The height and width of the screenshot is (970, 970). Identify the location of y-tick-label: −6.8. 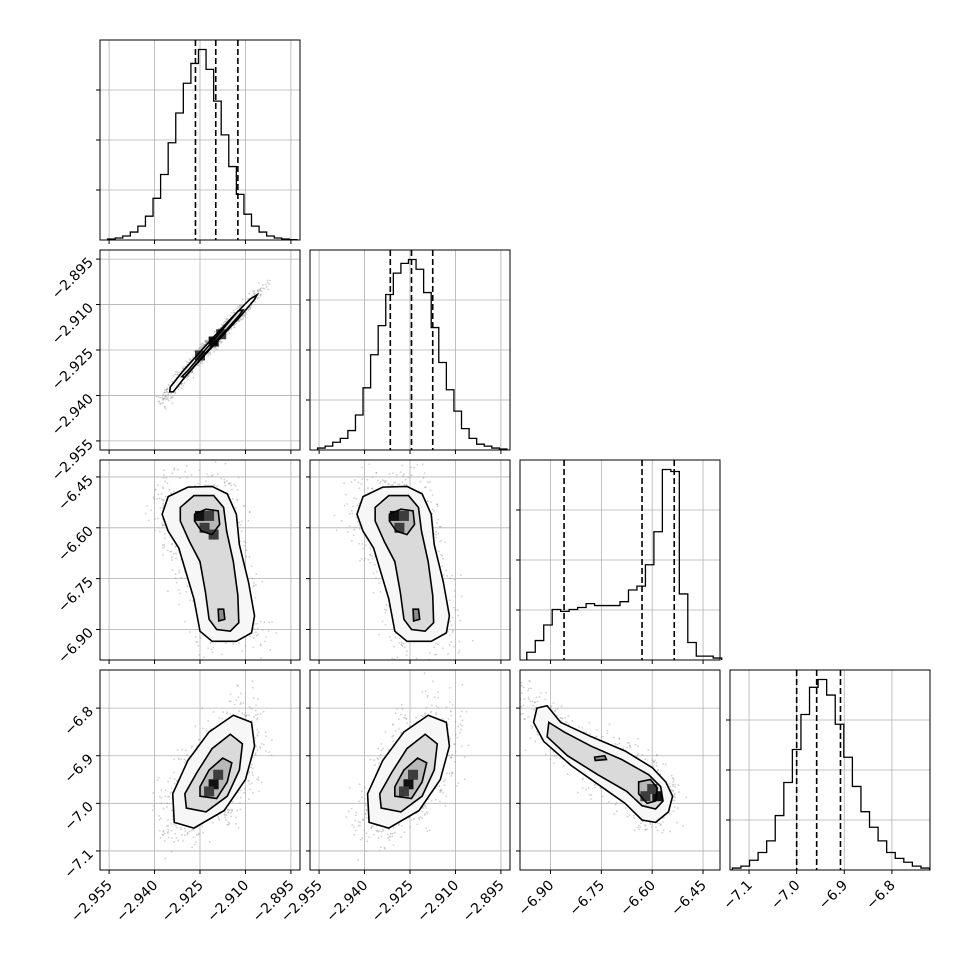
(78, 721).